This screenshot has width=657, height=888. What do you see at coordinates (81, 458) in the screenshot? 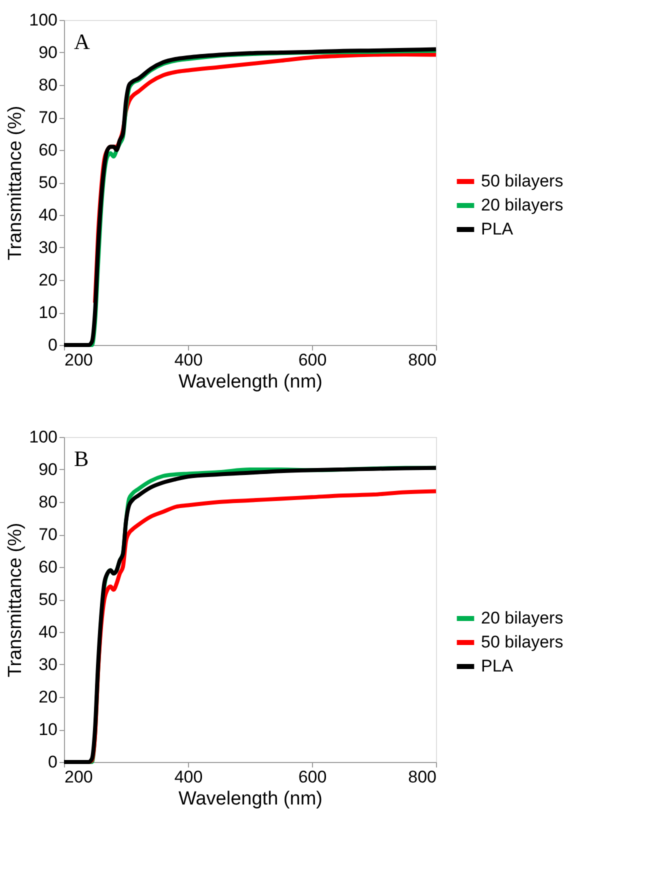
I see `annotation: B` at bounding box center [81, 458].